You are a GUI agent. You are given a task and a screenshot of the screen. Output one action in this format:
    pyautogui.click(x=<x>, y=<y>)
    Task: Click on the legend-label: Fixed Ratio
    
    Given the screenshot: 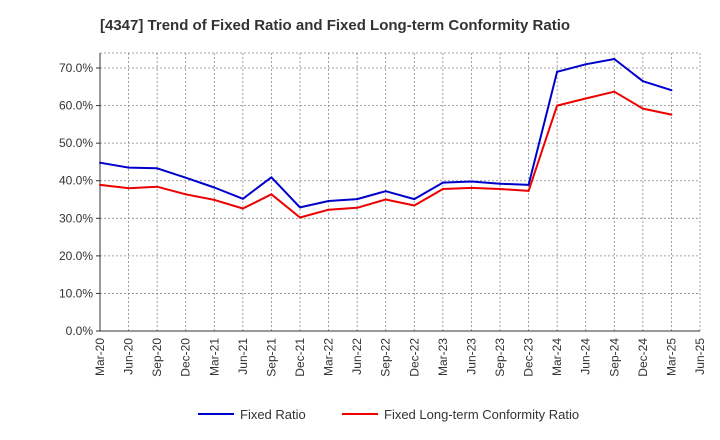 What is the action you would take?
    pyautogui.click(x=273, y=414)
    